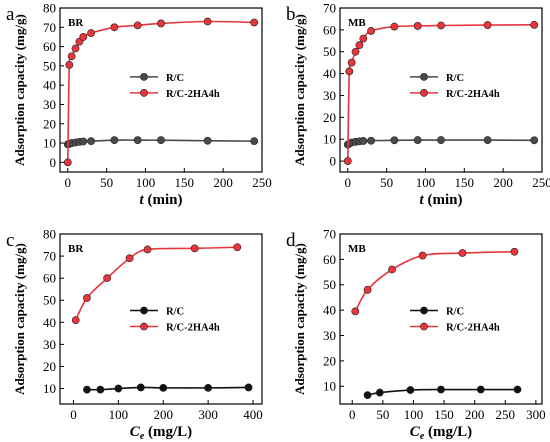 This screenshot has width=550, height=442. Describe the element at coordinates (10, 14) in the screenshot. I see `panel-letter: a` at that location.